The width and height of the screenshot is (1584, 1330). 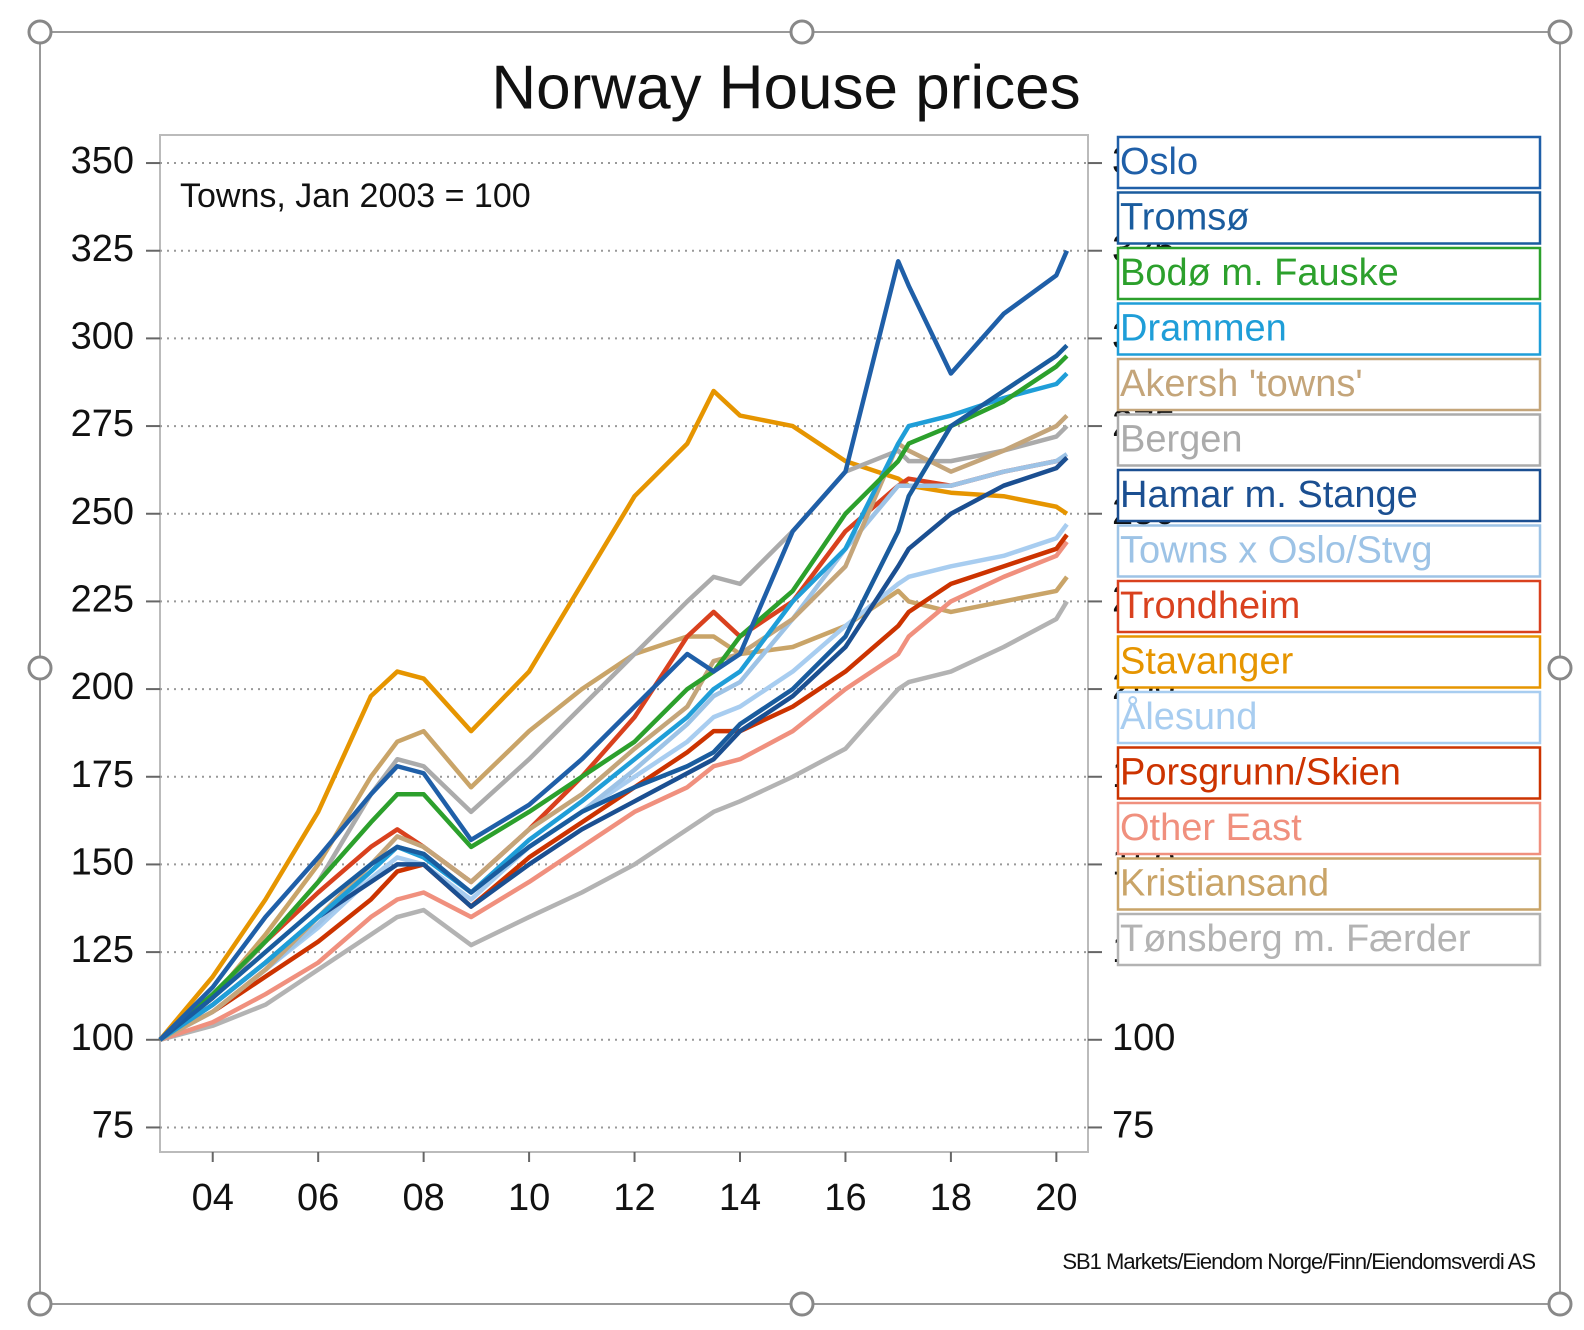 I want to click on x-tick-label: 10, so click(x=529, y=1198).